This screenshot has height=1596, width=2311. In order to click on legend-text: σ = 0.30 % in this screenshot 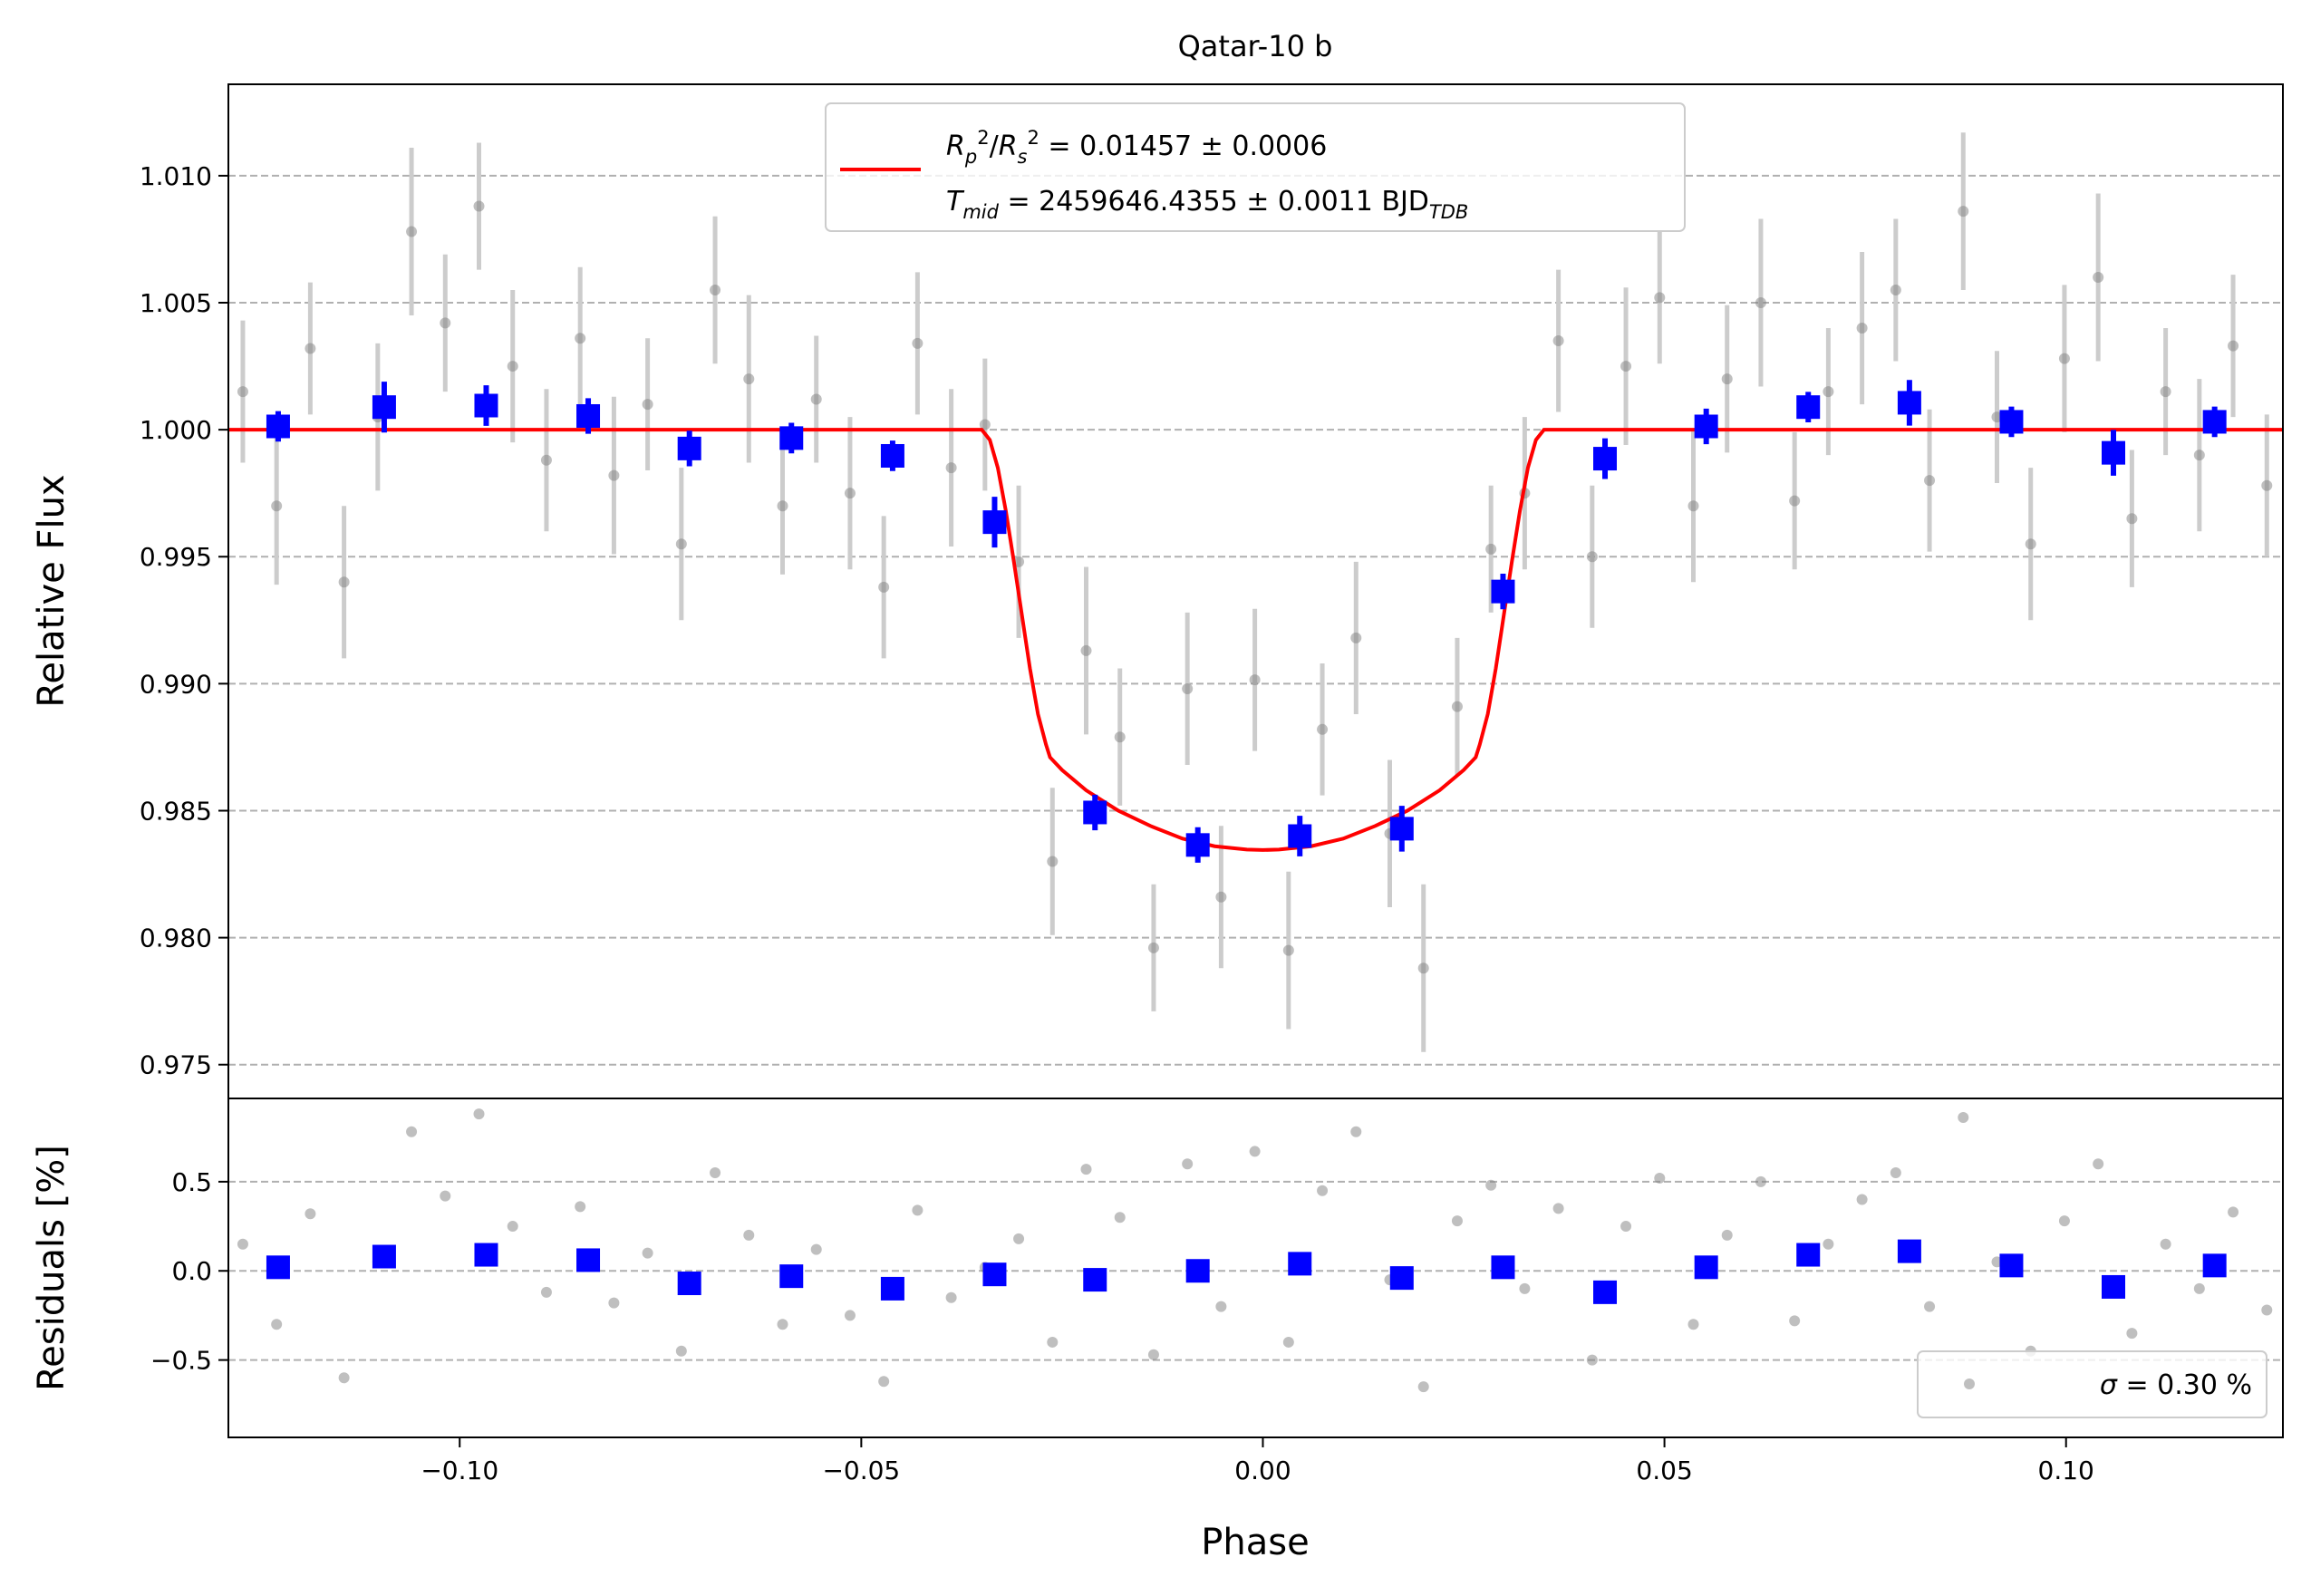, I will do `click(2176, 1385)`.